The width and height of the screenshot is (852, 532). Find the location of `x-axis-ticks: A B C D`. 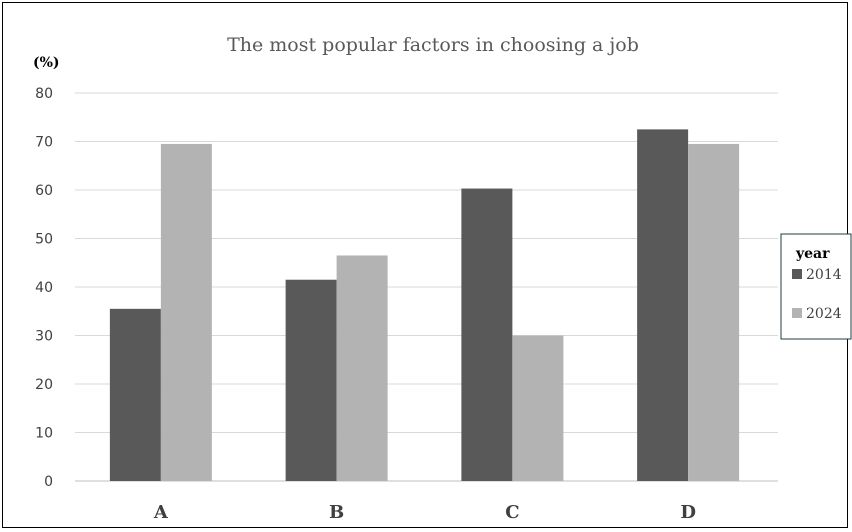

x-axis-ticks: A B C D is located at coordinates (424, 512).